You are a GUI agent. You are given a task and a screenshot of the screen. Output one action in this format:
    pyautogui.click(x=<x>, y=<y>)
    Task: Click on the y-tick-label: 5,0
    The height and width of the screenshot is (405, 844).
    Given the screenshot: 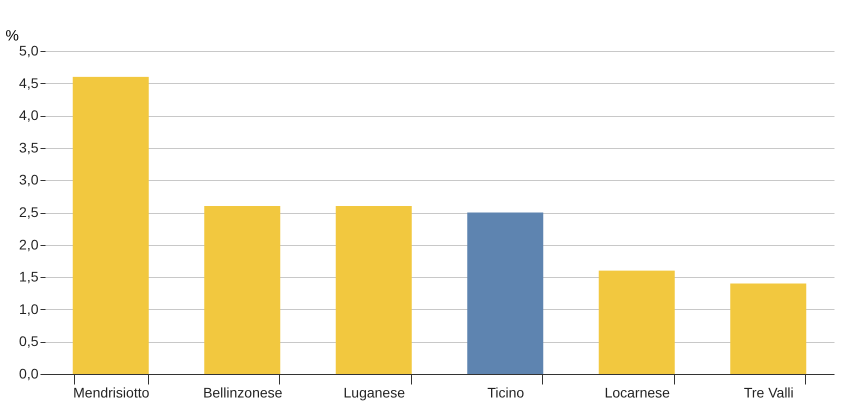 What is the action you would take?
    pyautogui.click(x=29, y=50)
    